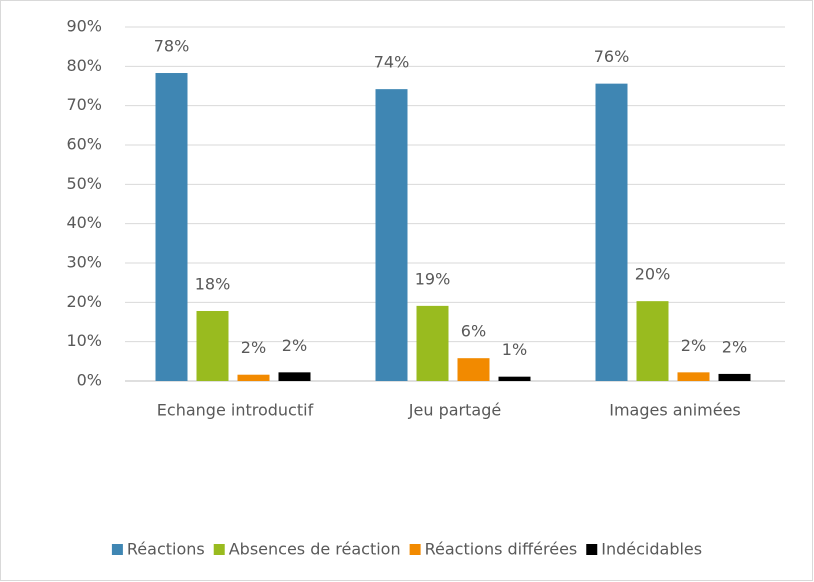  Describe the element at coordinates (84, 340) in the screenshot. I see `y-tick-label: 10%` at that location.